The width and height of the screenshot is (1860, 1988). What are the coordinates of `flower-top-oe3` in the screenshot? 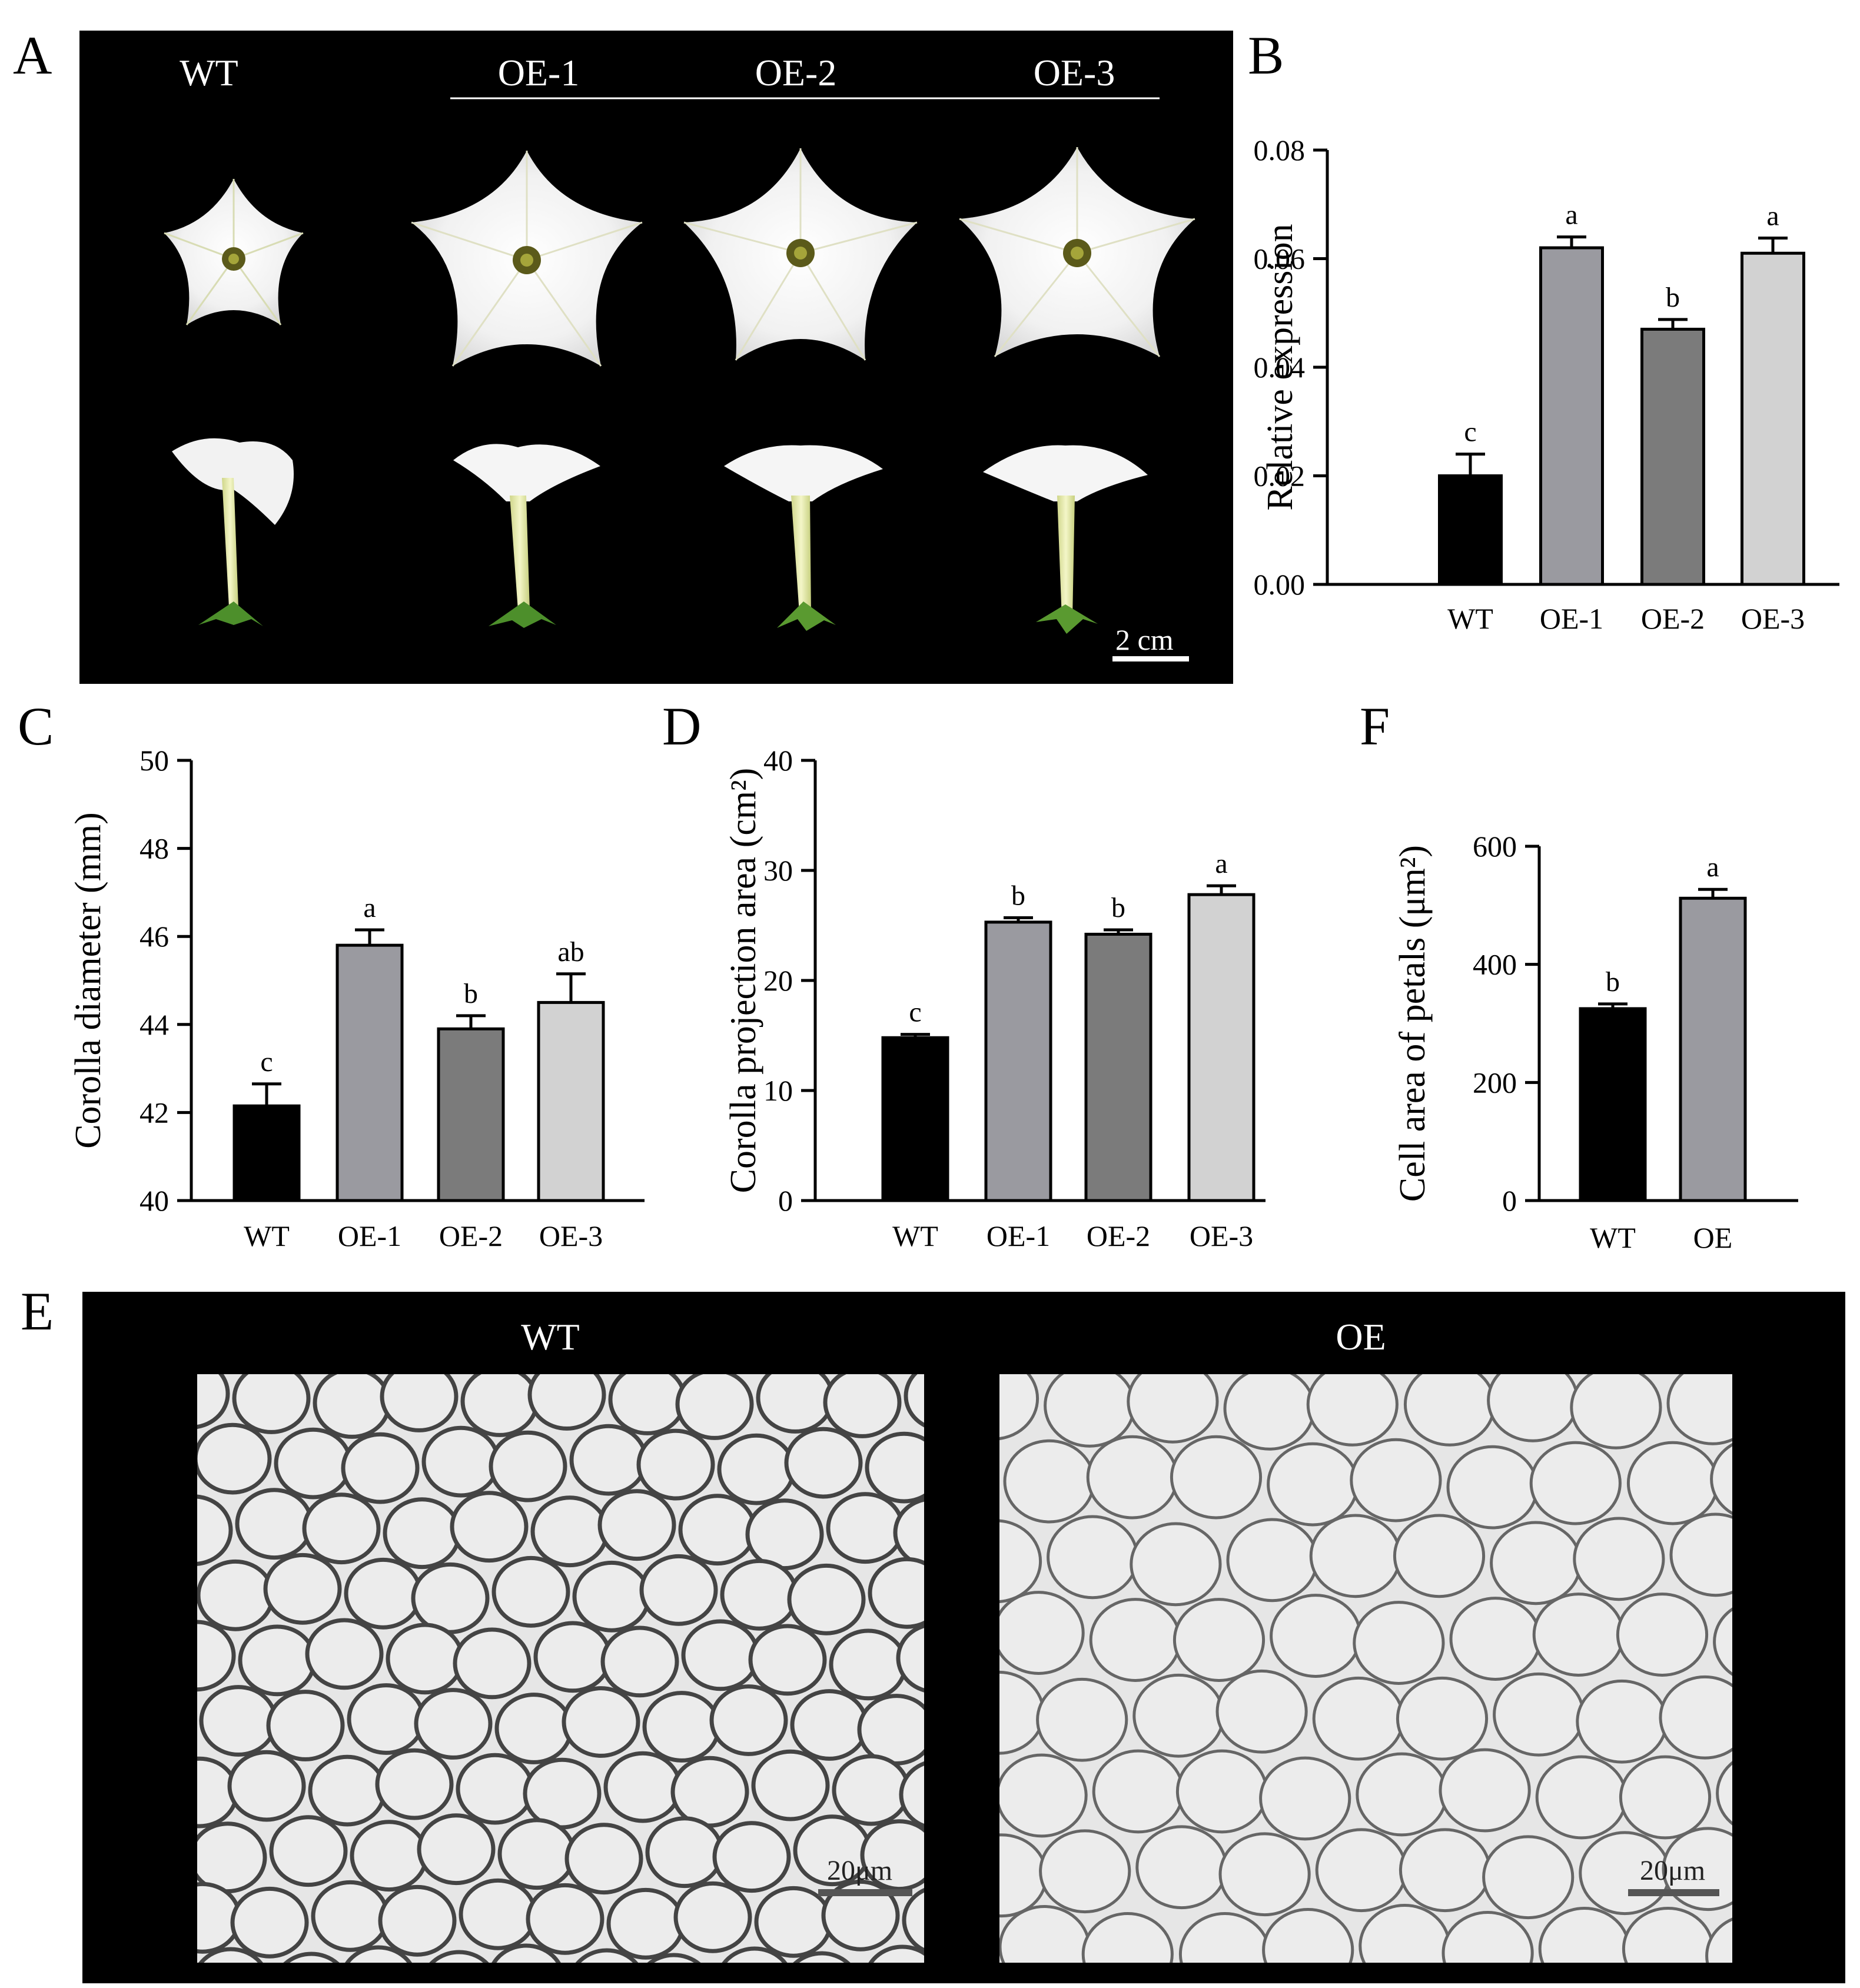 It's located at (1077, 252).